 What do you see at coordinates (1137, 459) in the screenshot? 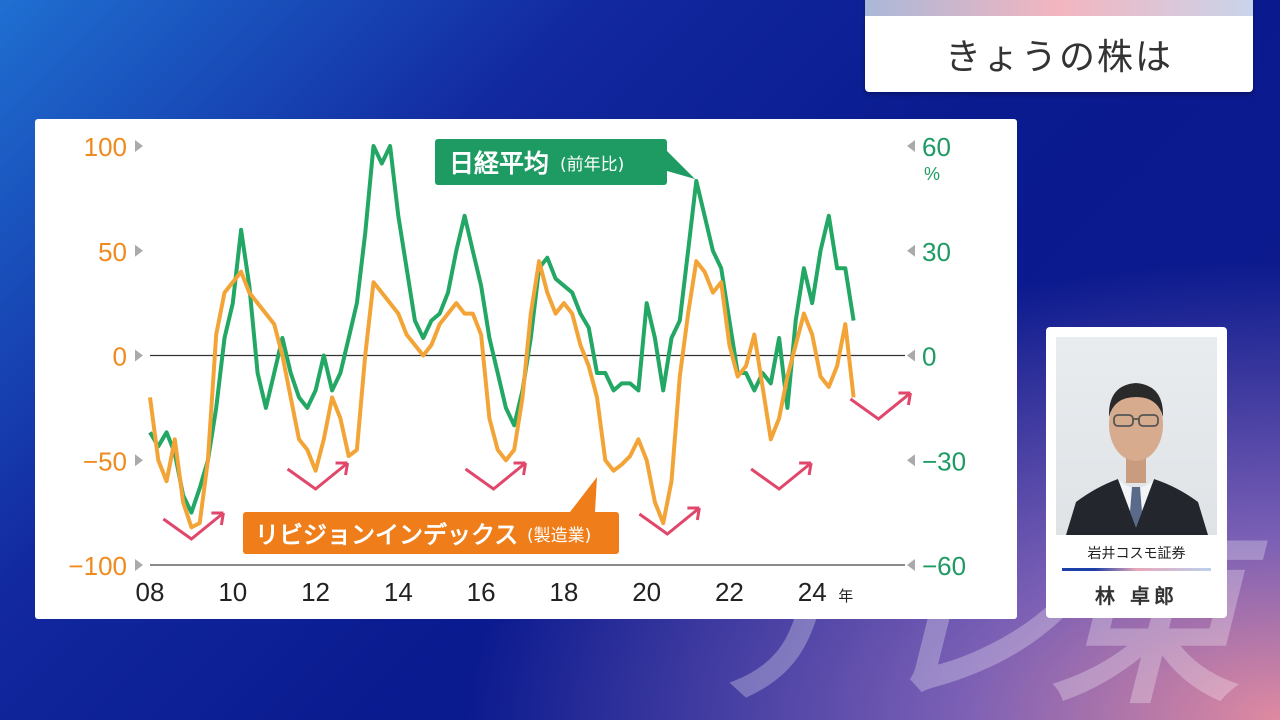
I see `person-silhouette-icon` at bounding box center [1137, 459].